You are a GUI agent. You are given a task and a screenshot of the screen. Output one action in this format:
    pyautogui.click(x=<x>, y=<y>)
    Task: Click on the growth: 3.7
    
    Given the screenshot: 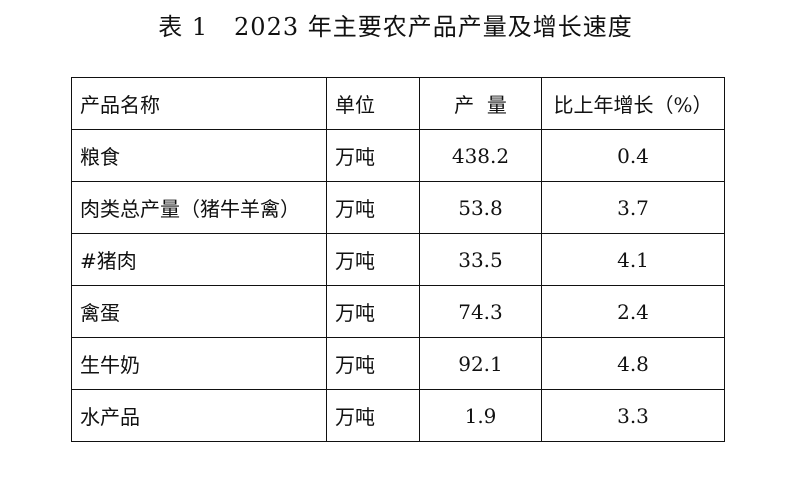 What is the action you would take?
    pyautogui.click(x=633, y=207)
    